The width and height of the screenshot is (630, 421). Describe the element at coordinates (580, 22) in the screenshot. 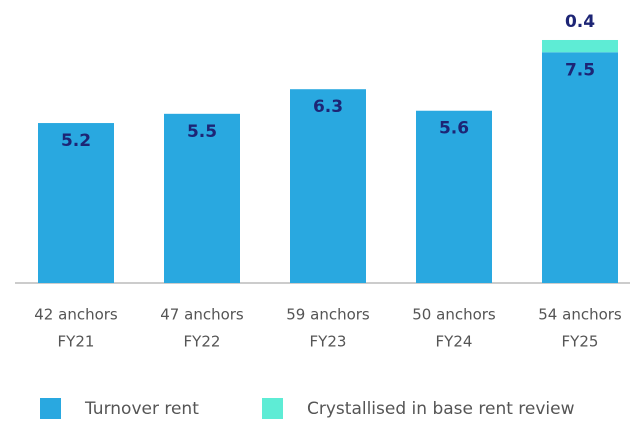

I see `data-label: 0.4` at that location.